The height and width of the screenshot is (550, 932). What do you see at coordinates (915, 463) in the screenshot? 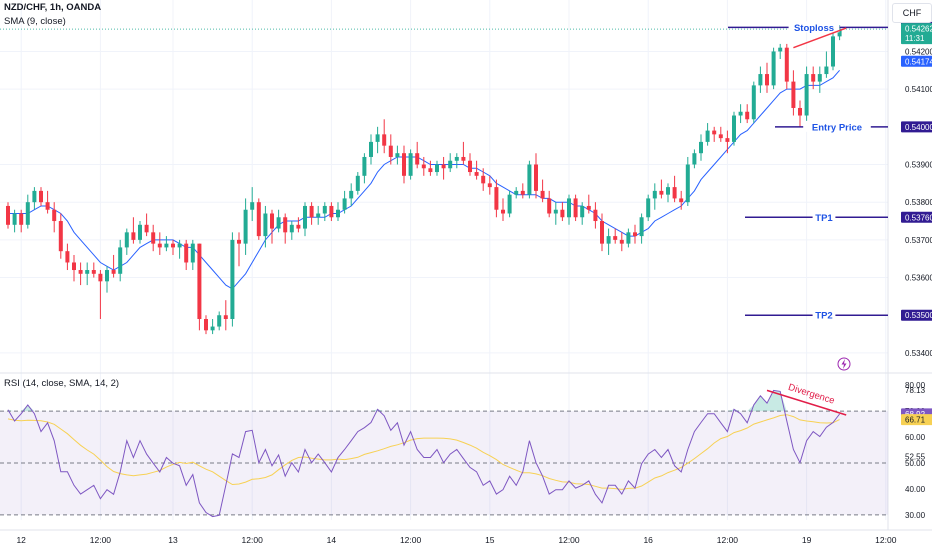
I see `rsi-tick-label: 50.00` at bounding box center [915, 463].